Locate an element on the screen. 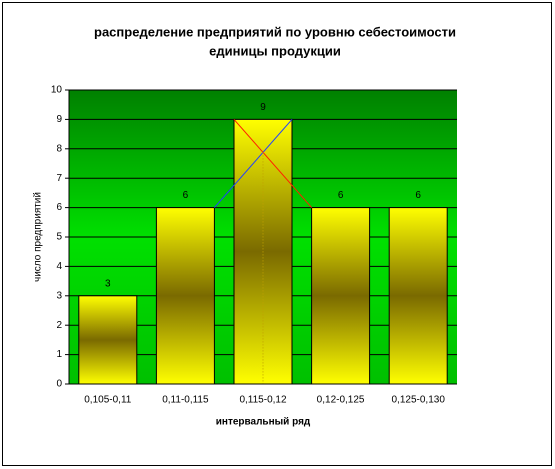 This screenshot has height=469, width=555. x-tick-label: 0,11-0,115 is located at coordinates (185, 400).